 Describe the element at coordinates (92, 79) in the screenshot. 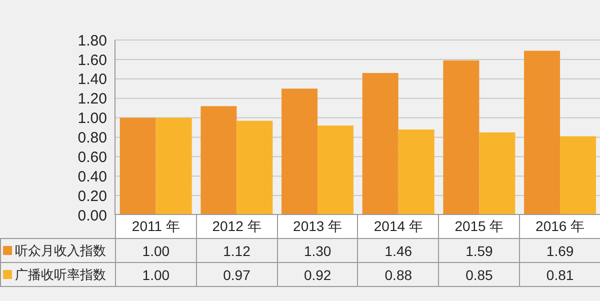

I see `y-tick-label: 1.40` at that location.